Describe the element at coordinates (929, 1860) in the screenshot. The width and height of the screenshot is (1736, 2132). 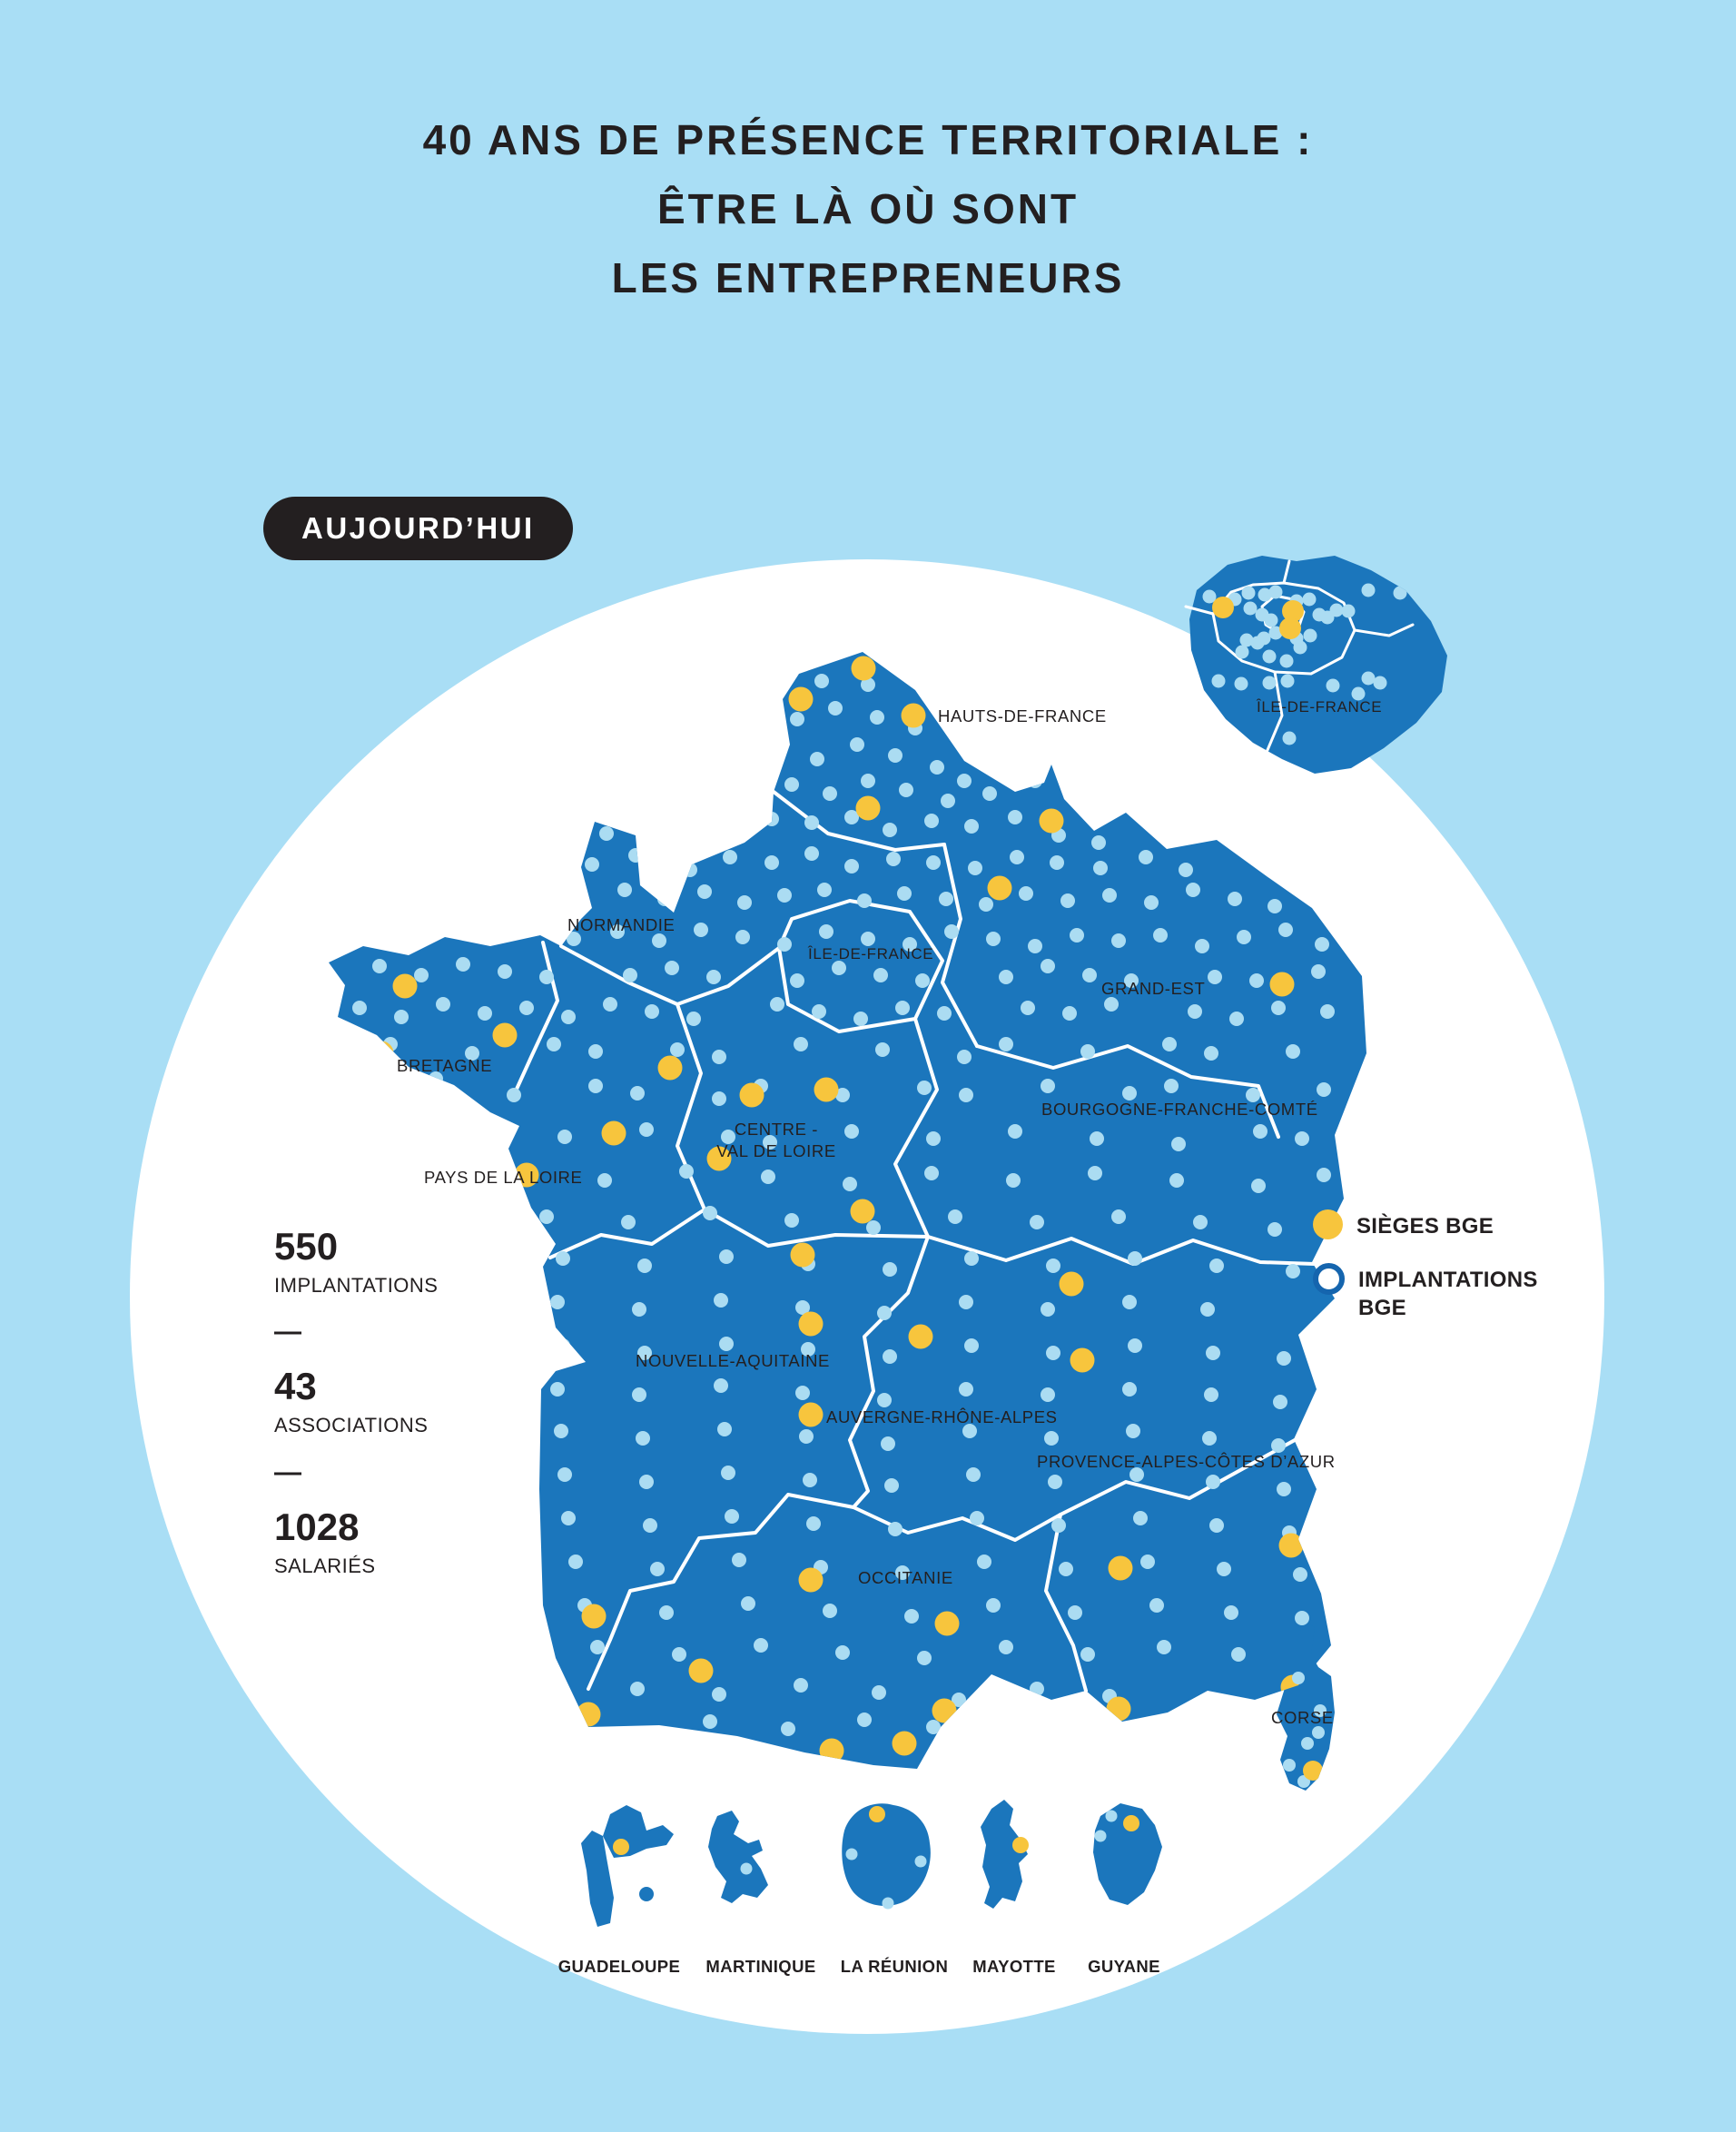
I see `overseas-implantations-dots-layer` at that location.